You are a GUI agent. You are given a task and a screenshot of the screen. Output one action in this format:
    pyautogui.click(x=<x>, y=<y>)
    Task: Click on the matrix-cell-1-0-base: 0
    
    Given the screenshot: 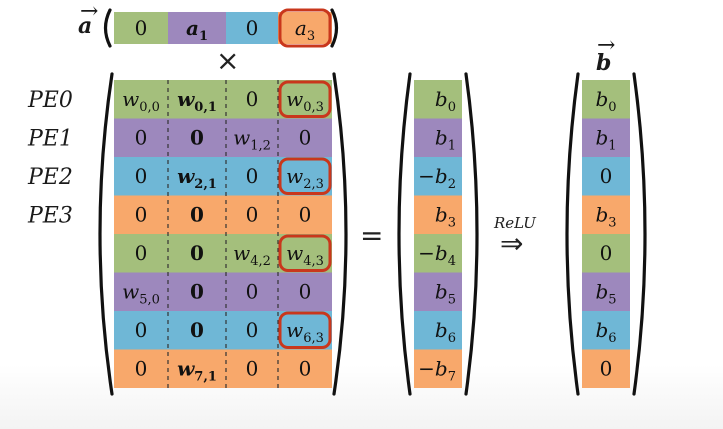 What is the action you would take?
    pyautogui.click(x=141, y=138)
    